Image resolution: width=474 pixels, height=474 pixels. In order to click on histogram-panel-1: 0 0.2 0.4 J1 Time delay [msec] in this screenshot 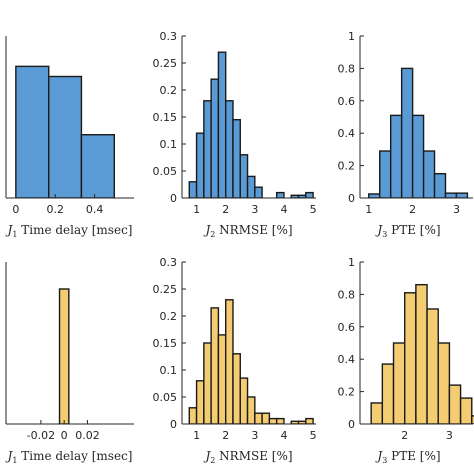, I will do `click(69, 137)`.